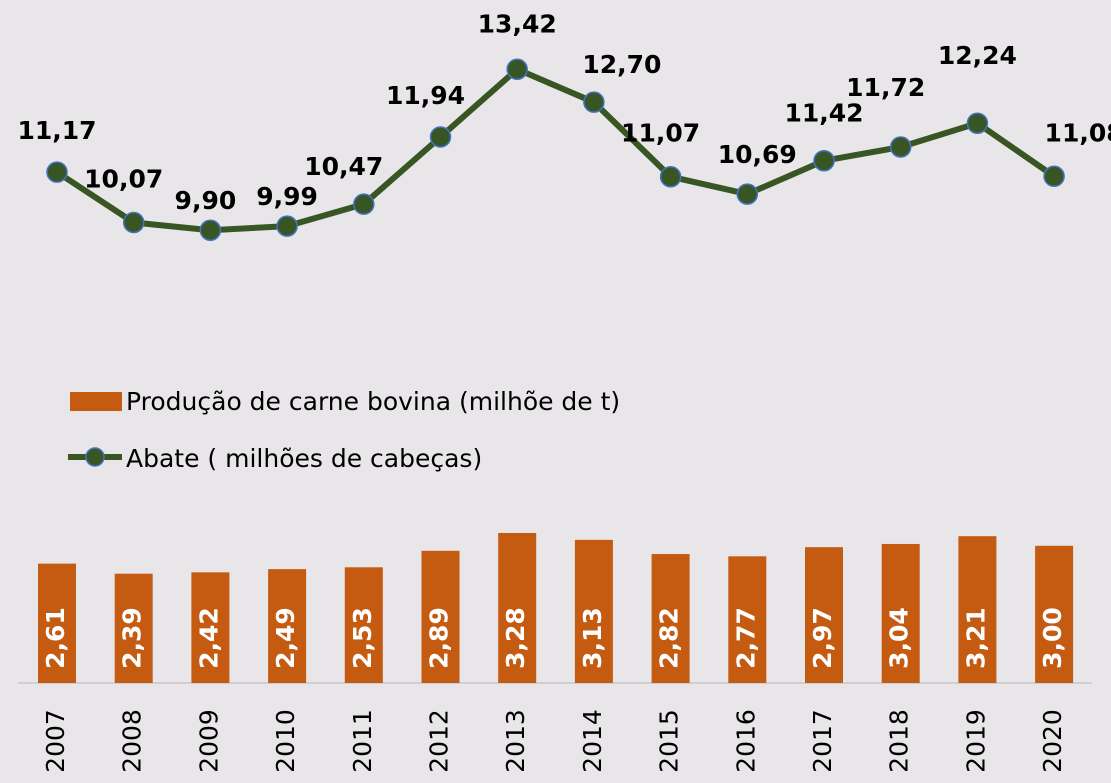  Describe the element at coordinates (621, 64) in the screenshot. I see `data-label: 12,70` at that location.